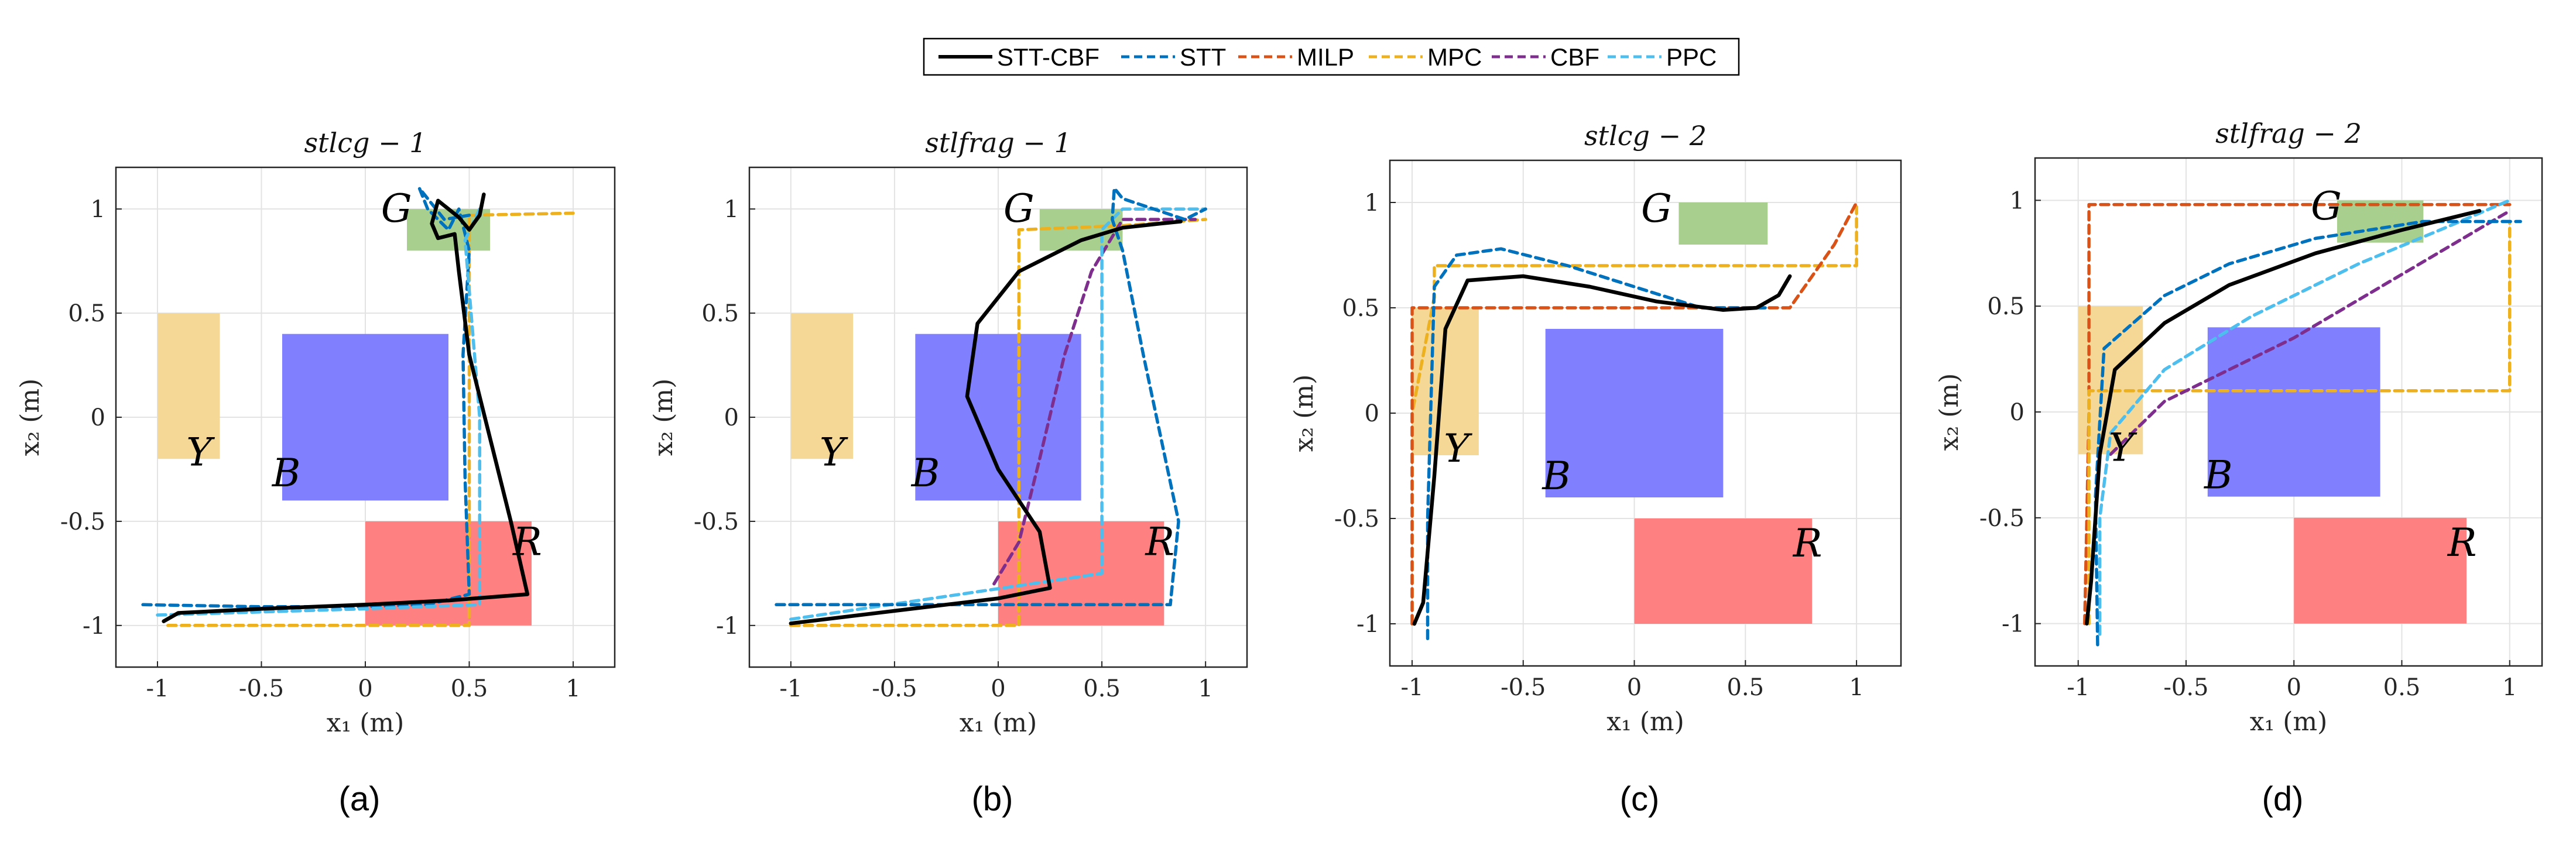  What do you see at coordinates (360, 799) in the screenshot?
I see `panel-caption: (a)` at bounding box center [360, 799].